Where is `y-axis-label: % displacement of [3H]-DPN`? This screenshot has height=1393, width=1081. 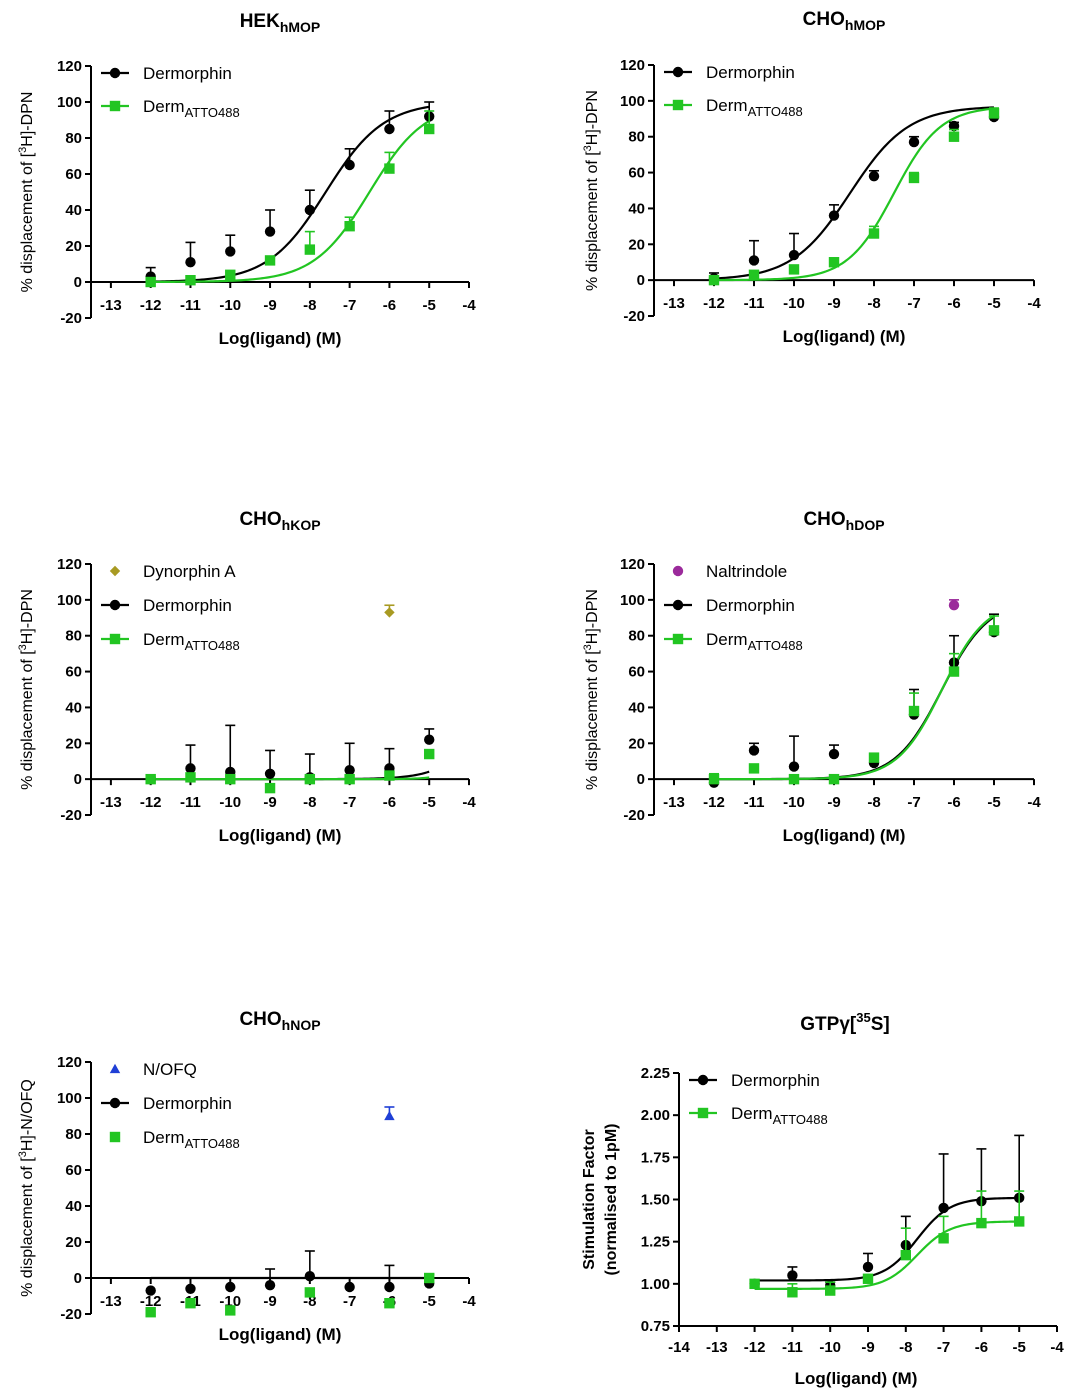 y-axis-label: % displacement of [3H]-DPN is located at coordinates (26, 689).